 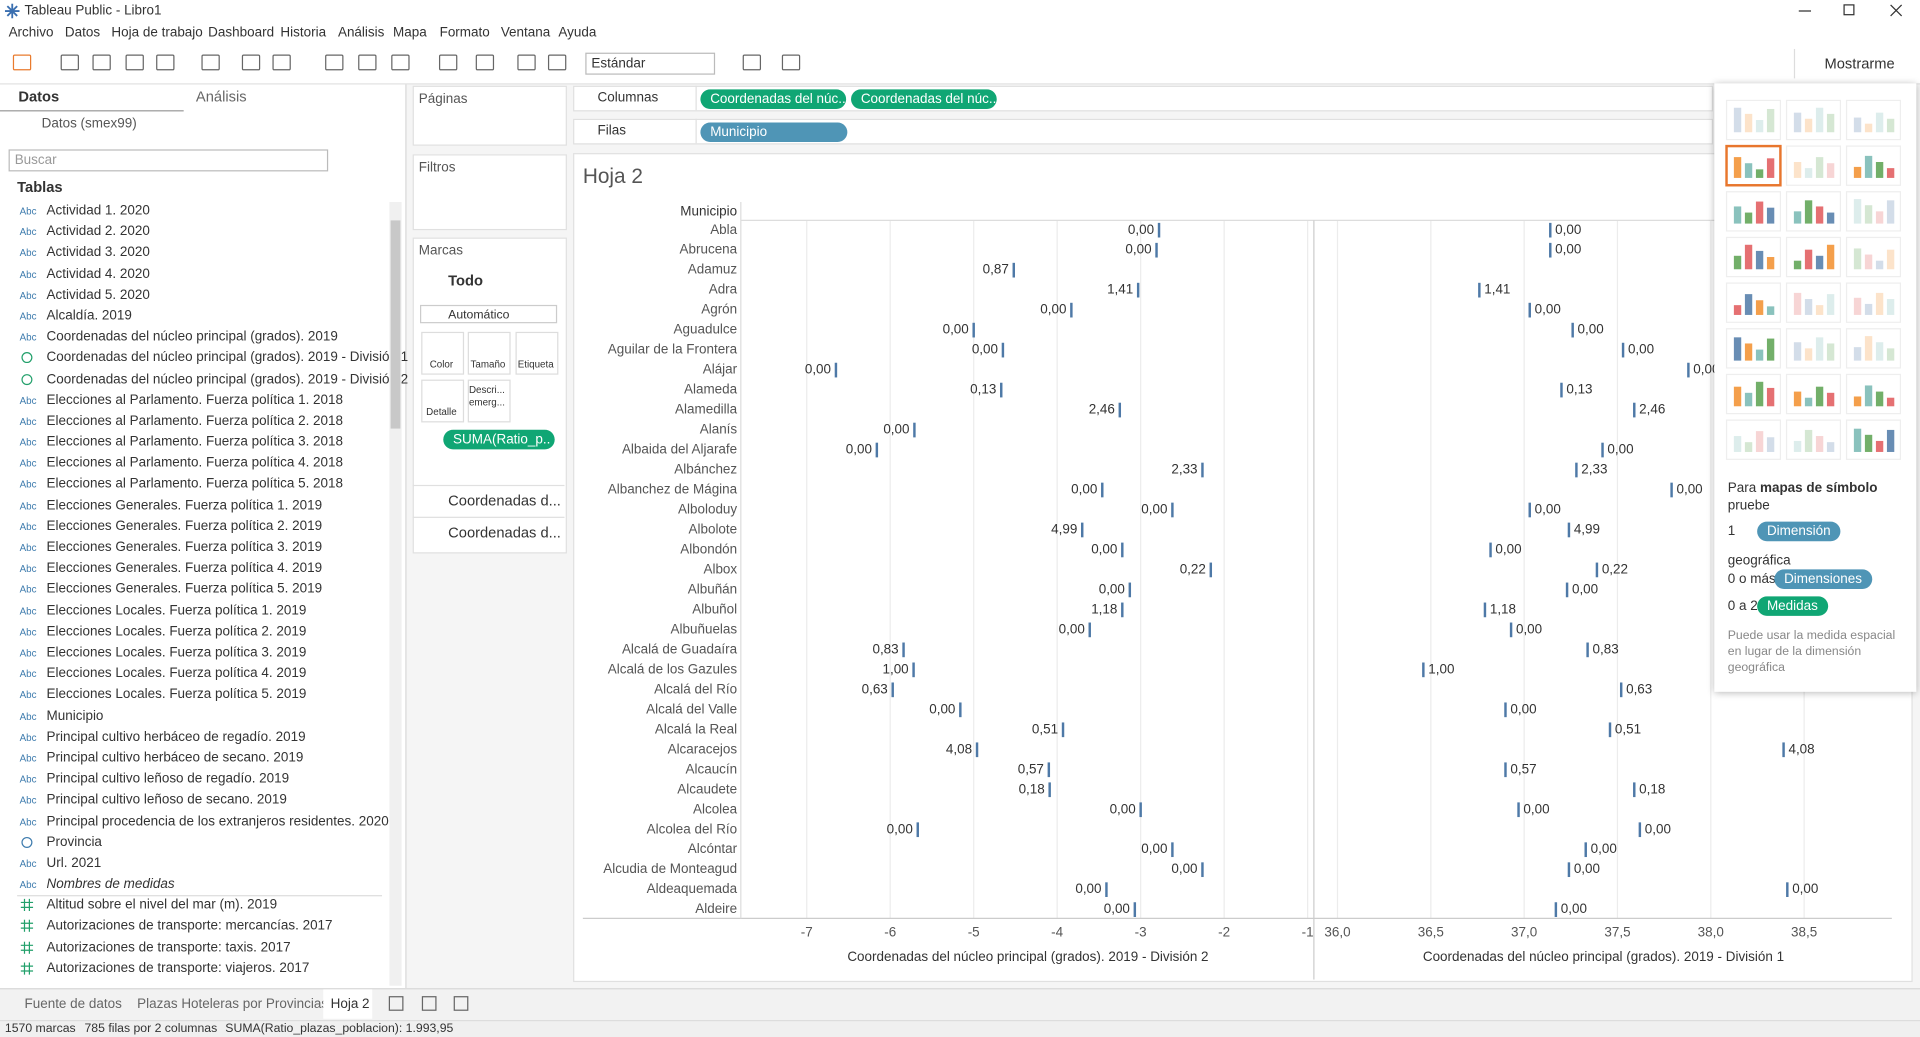 I want to click on fit-dropdown: Estándar, so click(x=650, y=63).